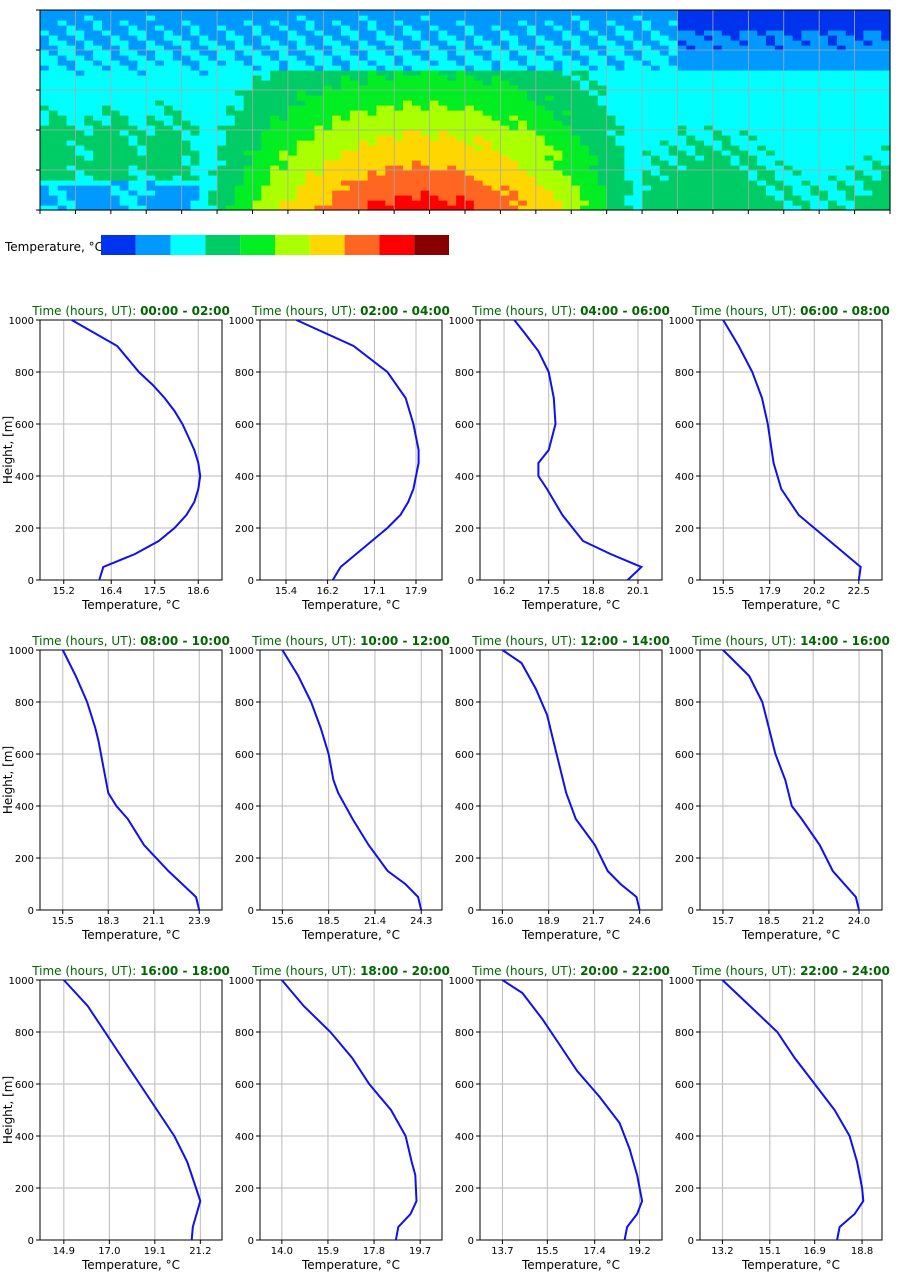 The width and height of the screenshot is (900, 1284). Describe the element at coordinates (185, 641) in the screenshot. I see `profile-title-range: 08:00 - 10:00` at that location.